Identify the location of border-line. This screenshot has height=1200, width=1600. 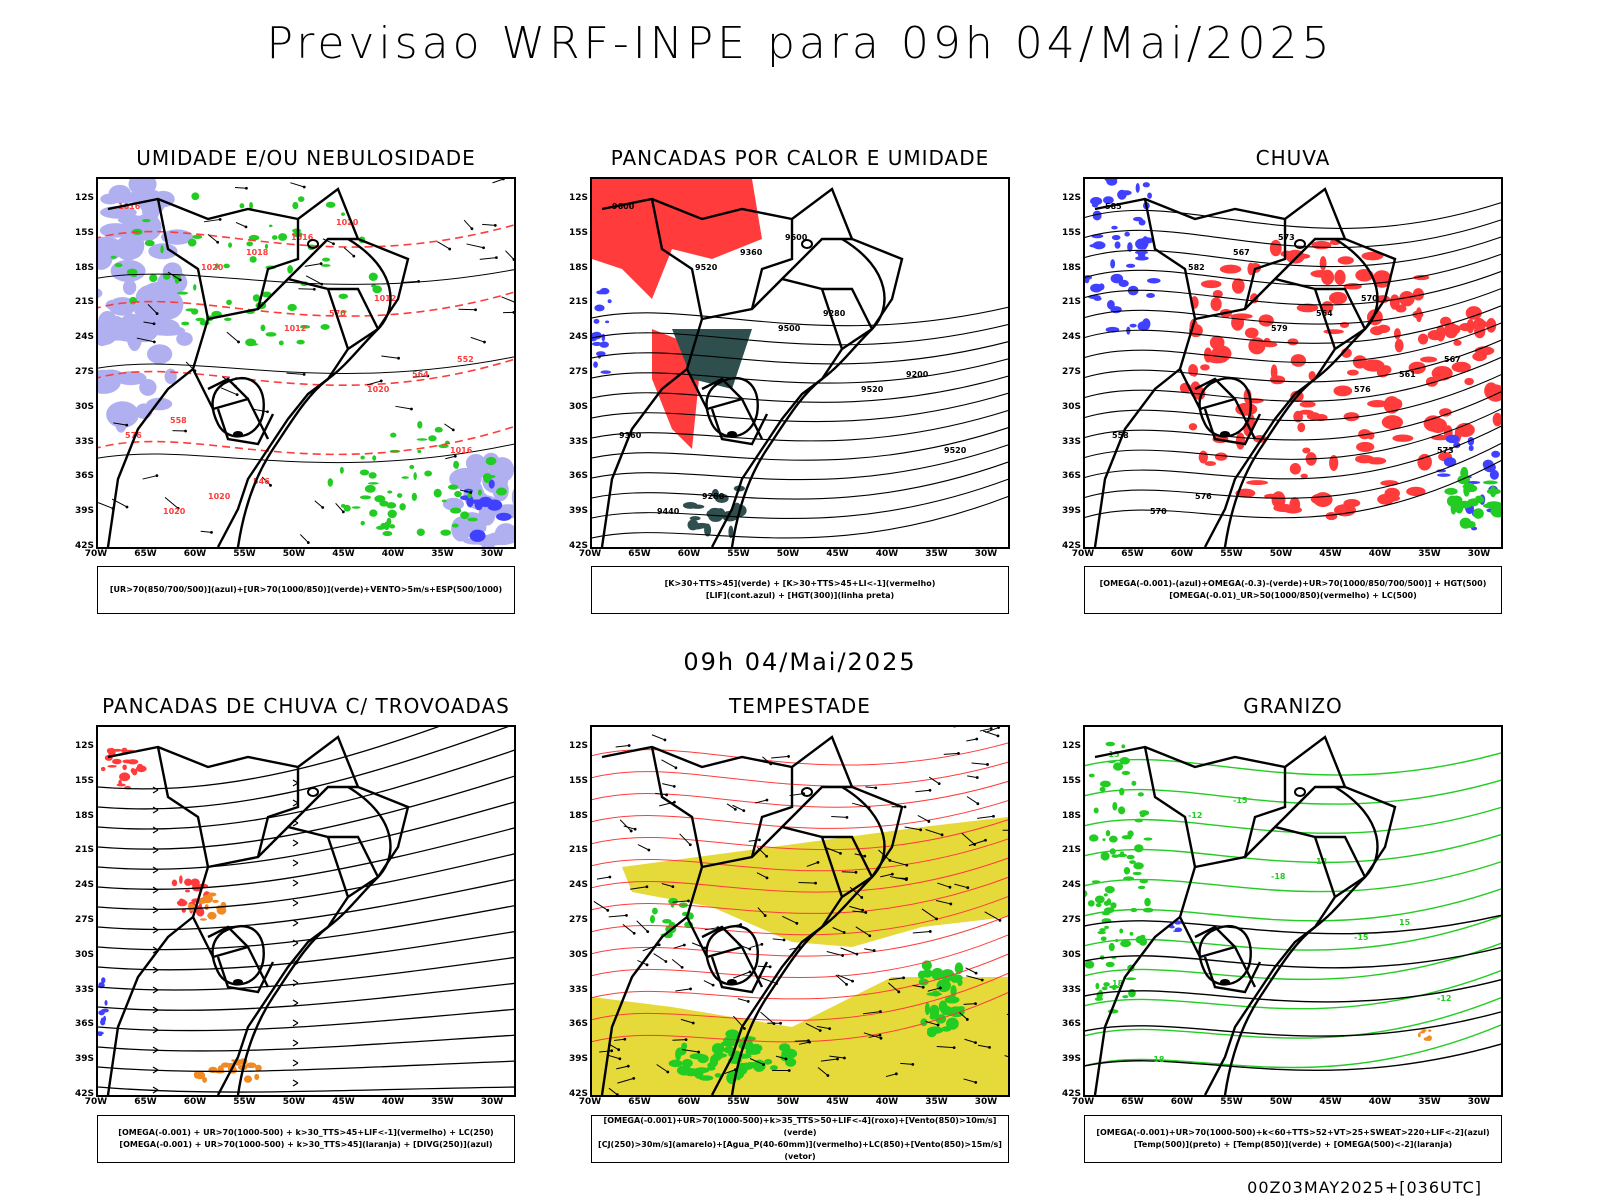
(732, 407).